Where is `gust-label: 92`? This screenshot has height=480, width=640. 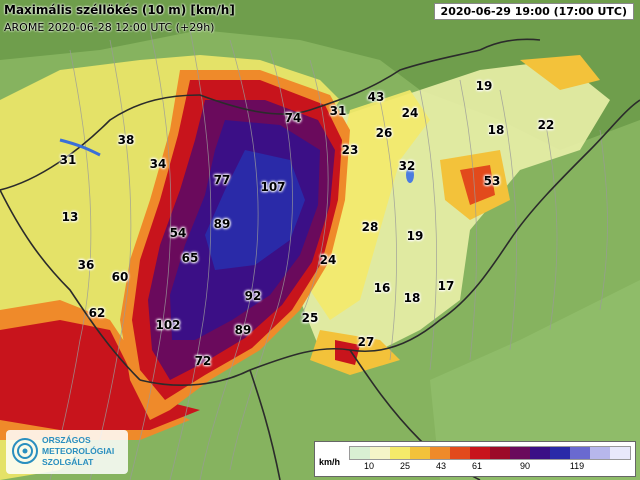 gust-label: 92 is located at coordinates (253, 296).